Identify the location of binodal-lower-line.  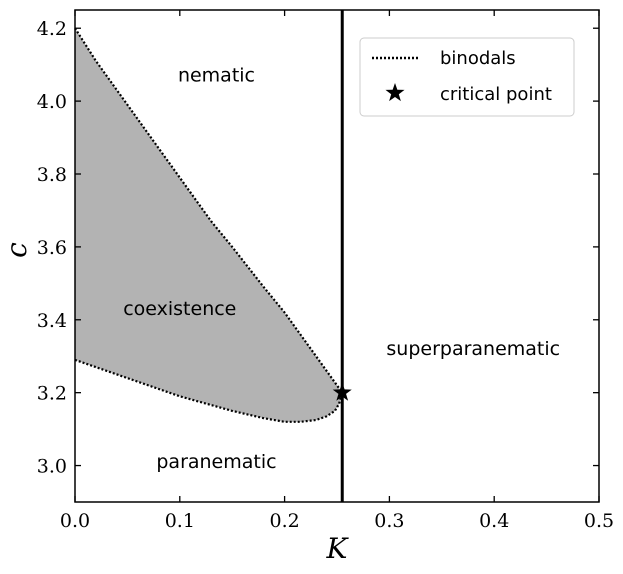
(209, 390).